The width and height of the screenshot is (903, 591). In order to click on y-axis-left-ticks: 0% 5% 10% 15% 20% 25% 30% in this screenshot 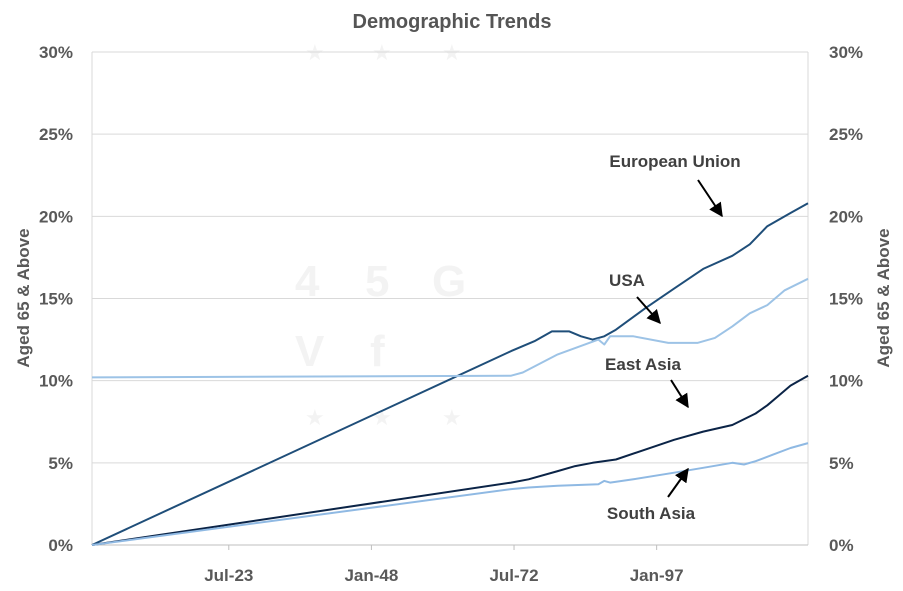, I will do `click(56, 299)`.